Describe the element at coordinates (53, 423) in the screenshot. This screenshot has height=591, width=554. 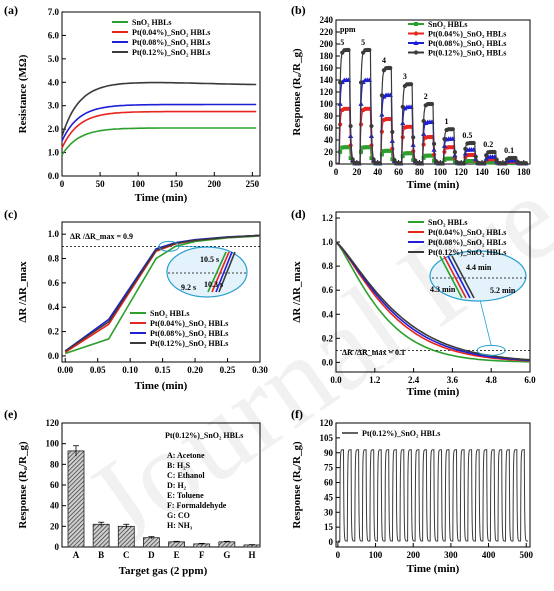
I see `panel-e-ytick-label: 120` at that location.